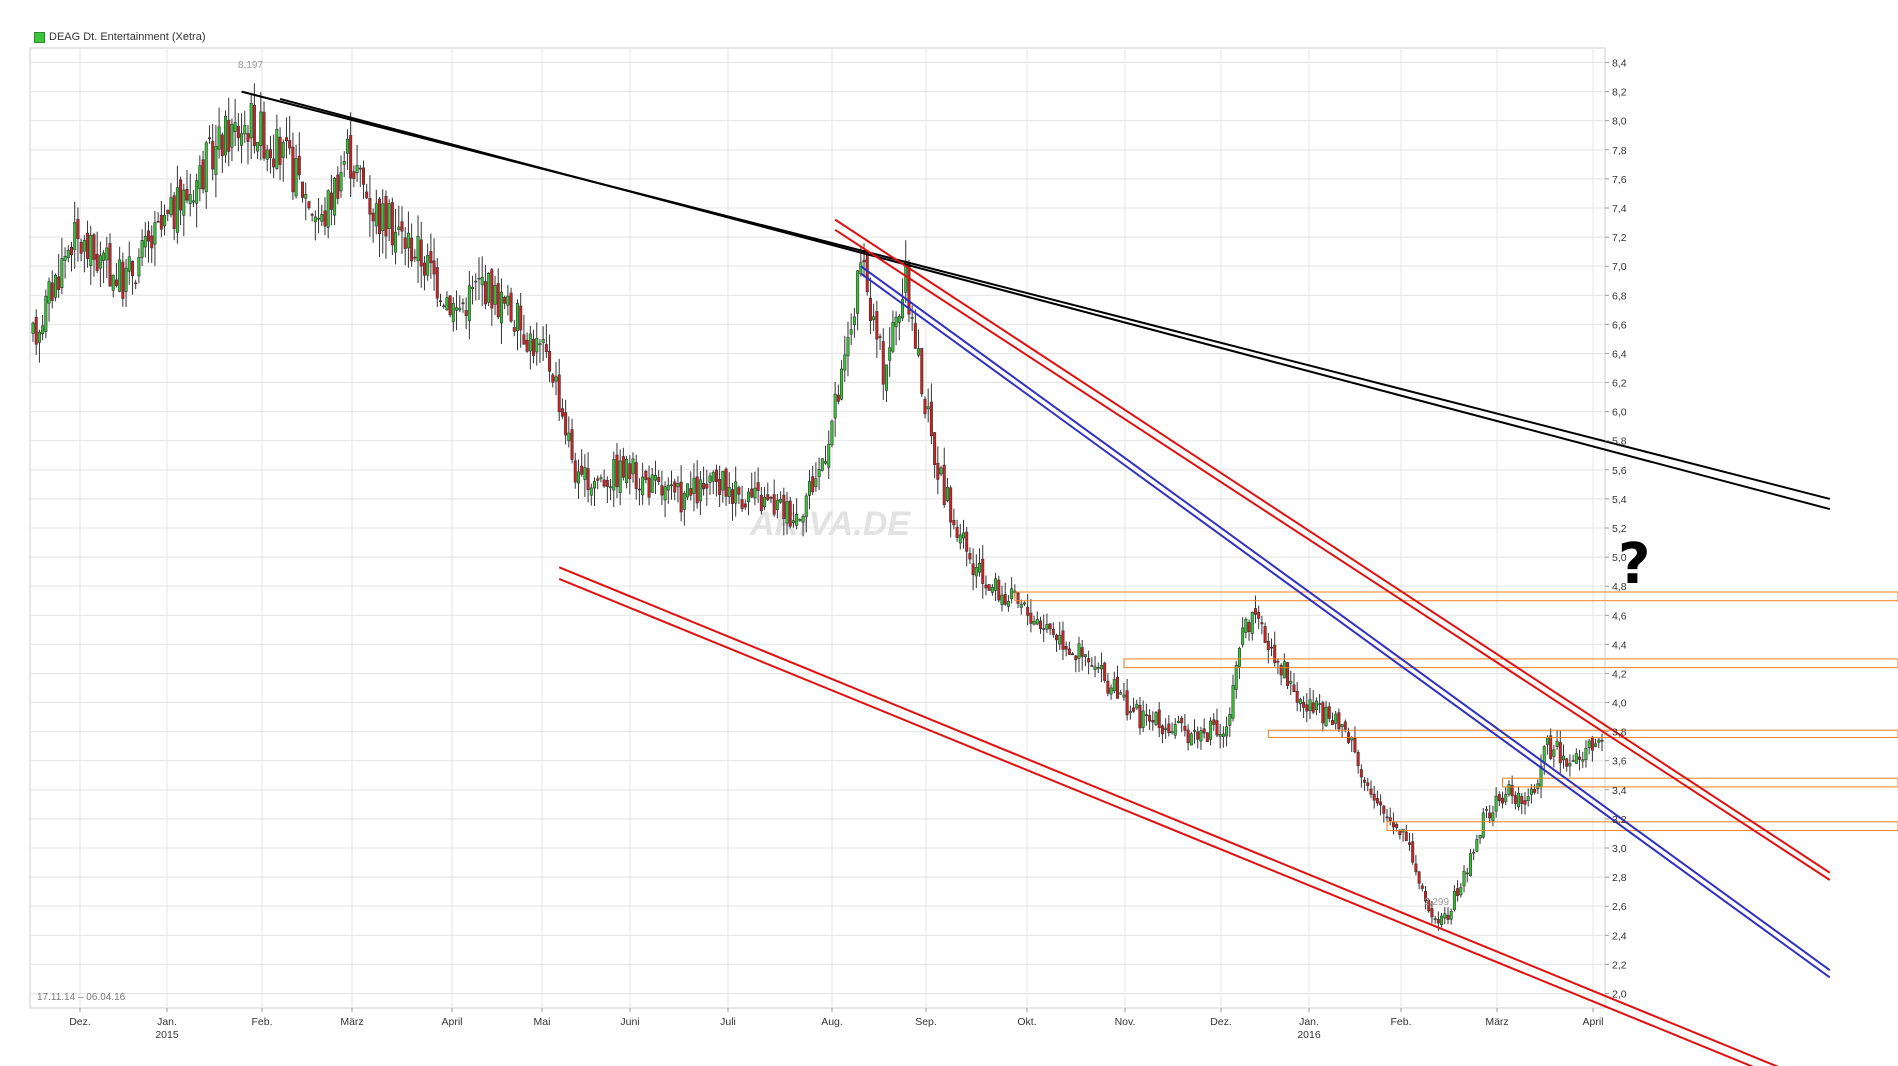 This screenshot has width=1898, height=1066. What do you see at coordinates (1125, 1022) in the screenshot?
I see `x-tick-label: Nov.` at bounding box center [1125, 1022].